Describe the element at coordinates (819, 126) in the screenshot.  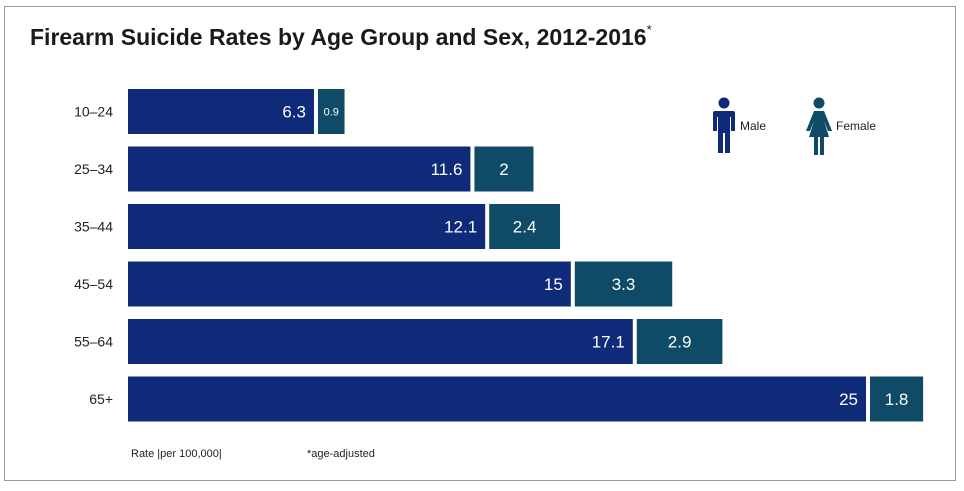
I see `female-person-icon` at that location.